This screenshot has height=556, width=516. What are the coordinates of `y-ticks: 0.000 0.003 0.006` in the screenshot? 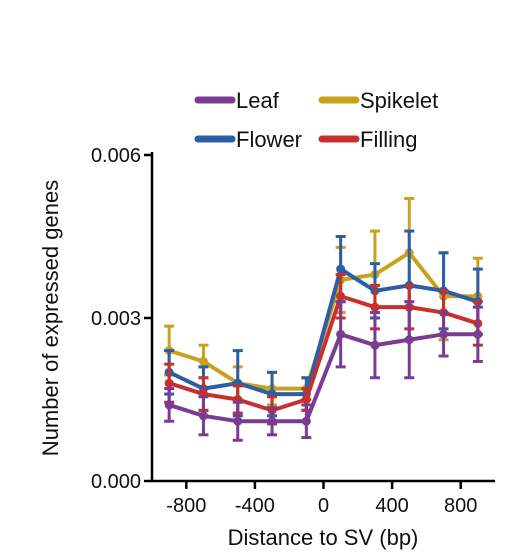 It's located at (121, 319).